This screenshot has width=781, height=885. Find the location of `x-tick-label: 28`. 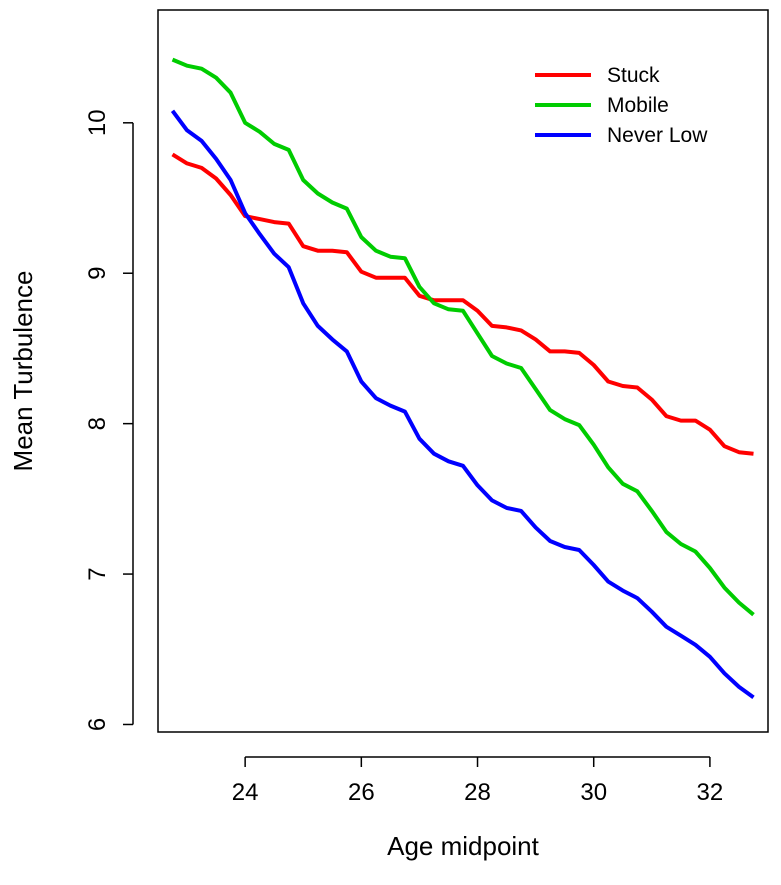

x-tick-label: 28 is located at coordinates (477, 792).